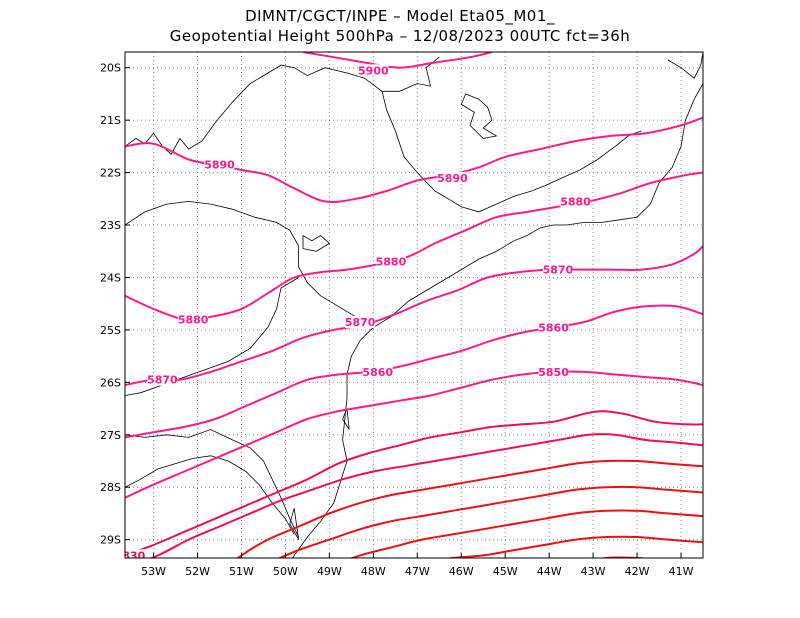 Image resolution: width=800 pixels, height=618 pixels. I want to click on x-tick-label: 48W, so click(373, 571).